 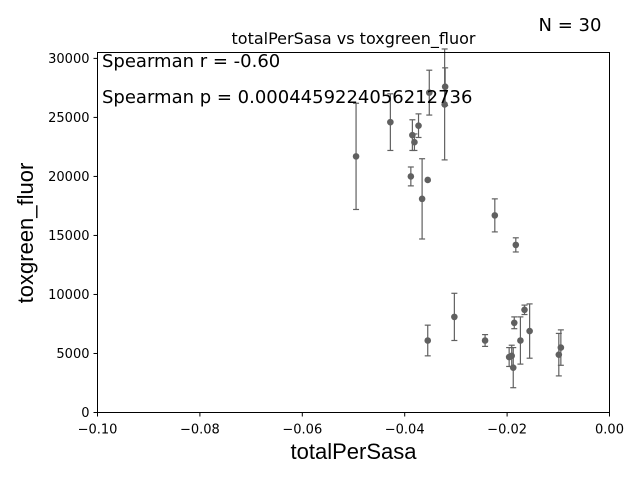 I want to click on x-axis: −0.10 −0.08 −0.06 −0.04 −0.02 0.00, so click(x=351, y=425).